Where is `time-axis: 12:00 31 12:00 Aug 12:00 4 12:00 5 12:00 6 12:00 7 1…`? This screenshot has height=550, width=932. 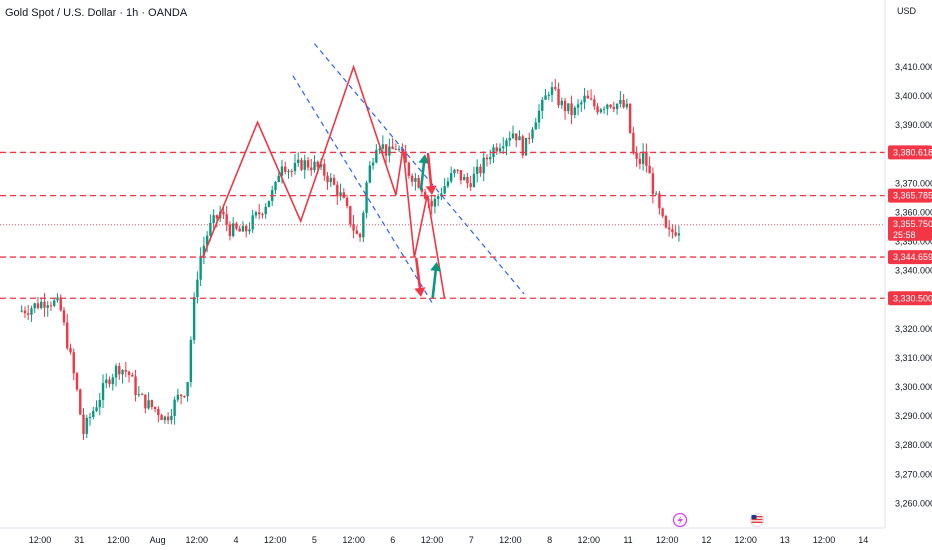 time-axis: 12:00 31 12:00 Aug 12:00 4 12:00 5 12:00 6 12:00 7 1… is located at coordinates (448, 540).